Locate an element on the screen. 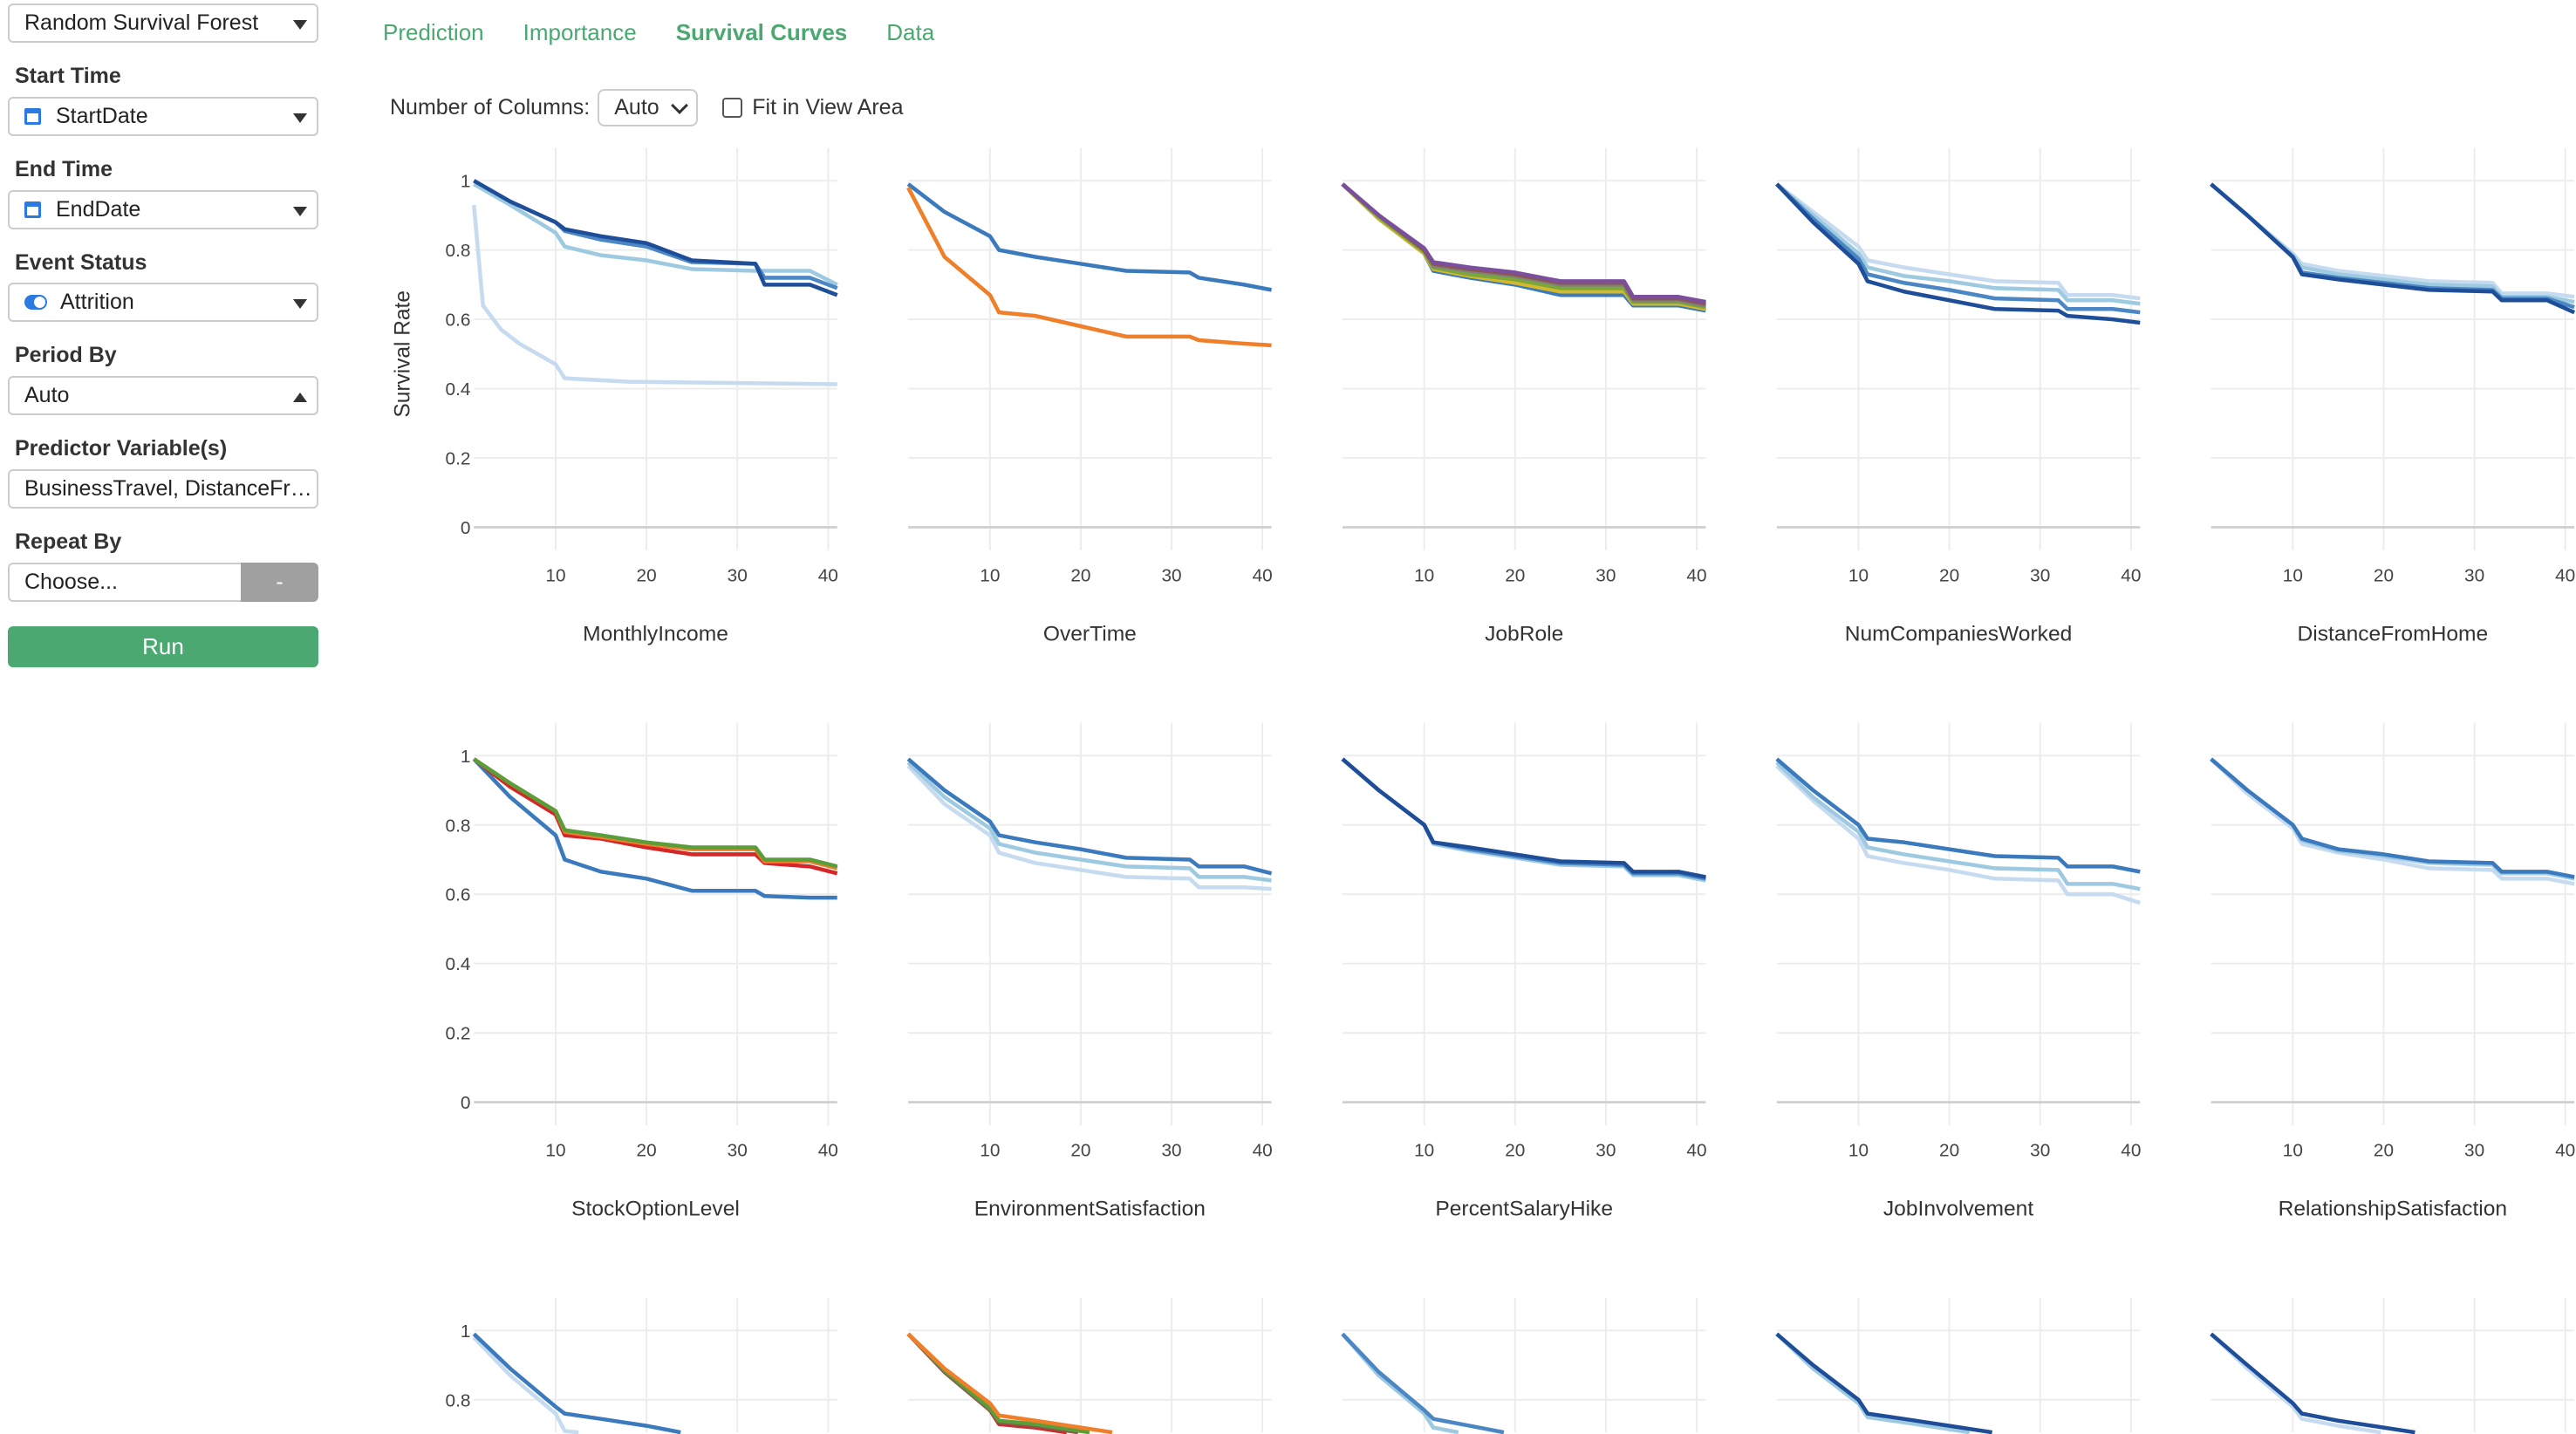 The image size is (2576, 1434). period-by-value: Auto is located at coordinates (47, 395).